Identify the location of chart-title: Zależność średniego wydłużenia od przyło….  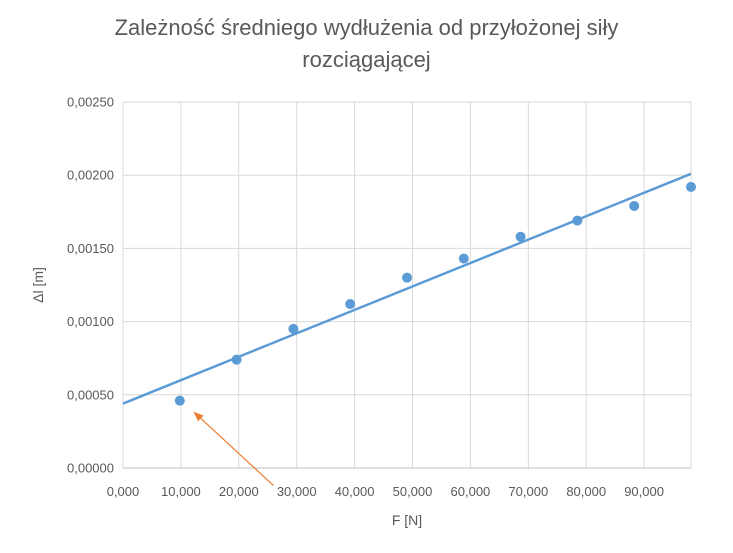
(366, 44).